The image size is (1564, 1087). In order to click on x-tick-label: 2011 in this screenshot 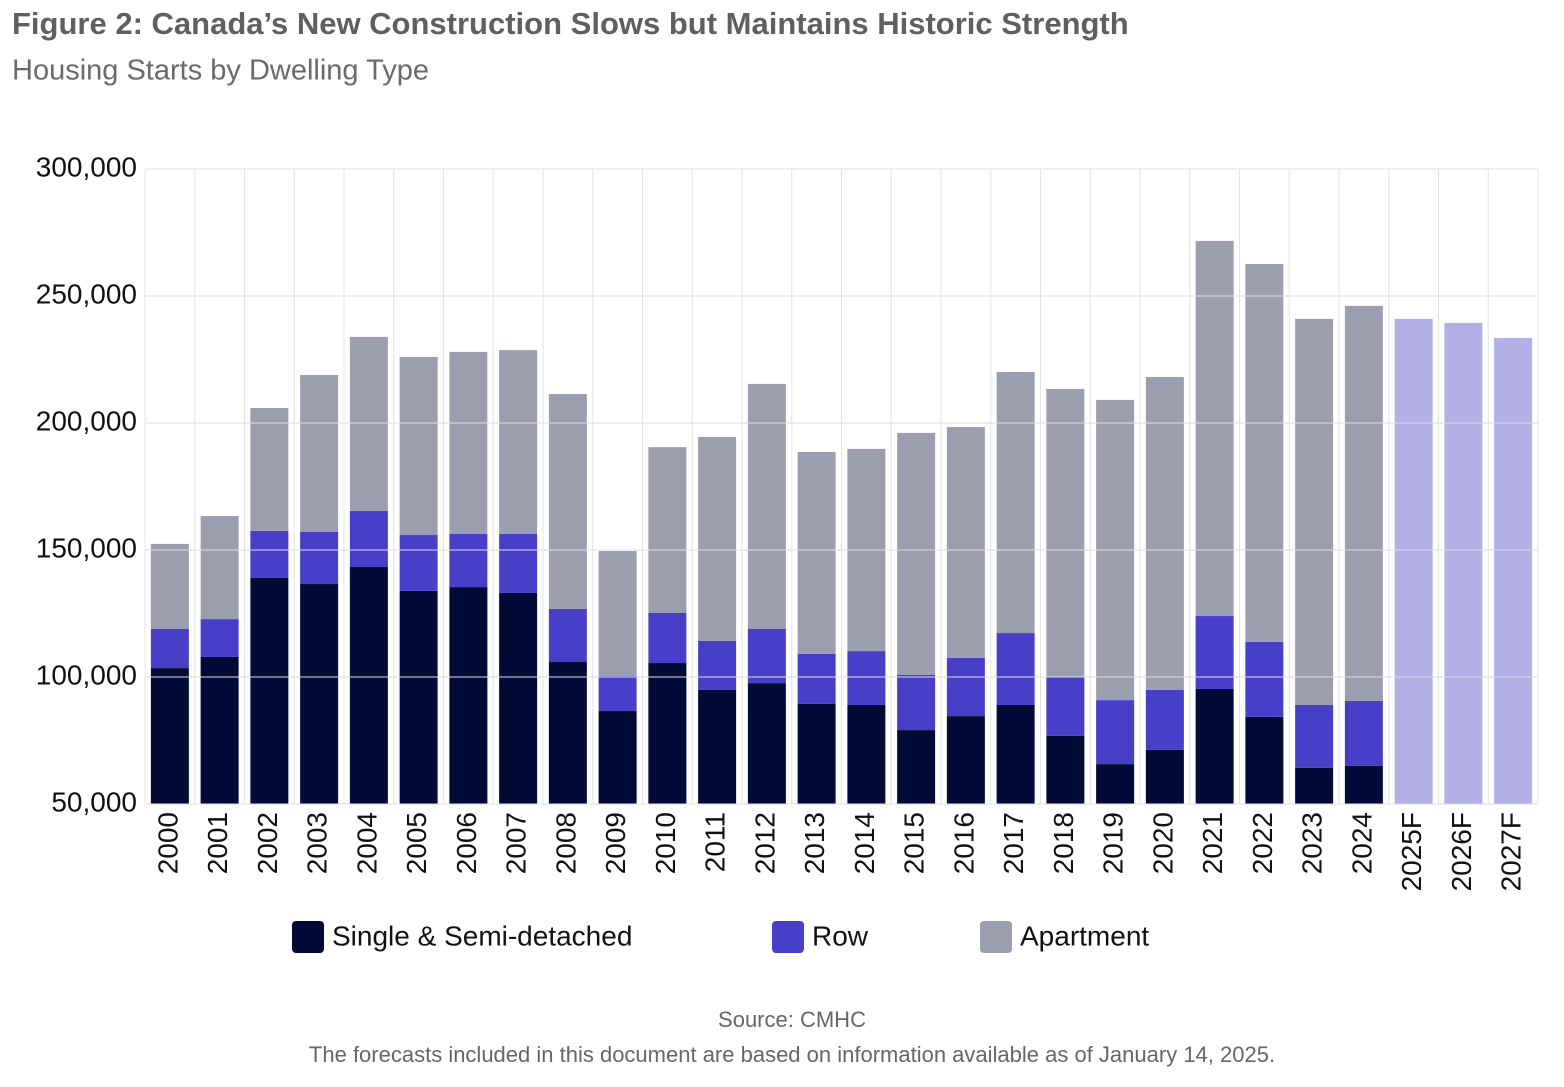, I will do `click(715, 842)`.